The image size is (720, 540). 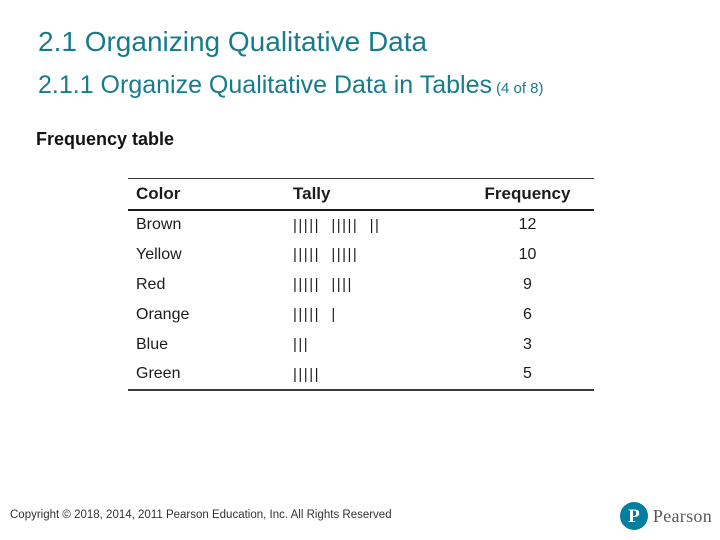 I want to click on frequency-cell: 3, so click(x=527, y=344).